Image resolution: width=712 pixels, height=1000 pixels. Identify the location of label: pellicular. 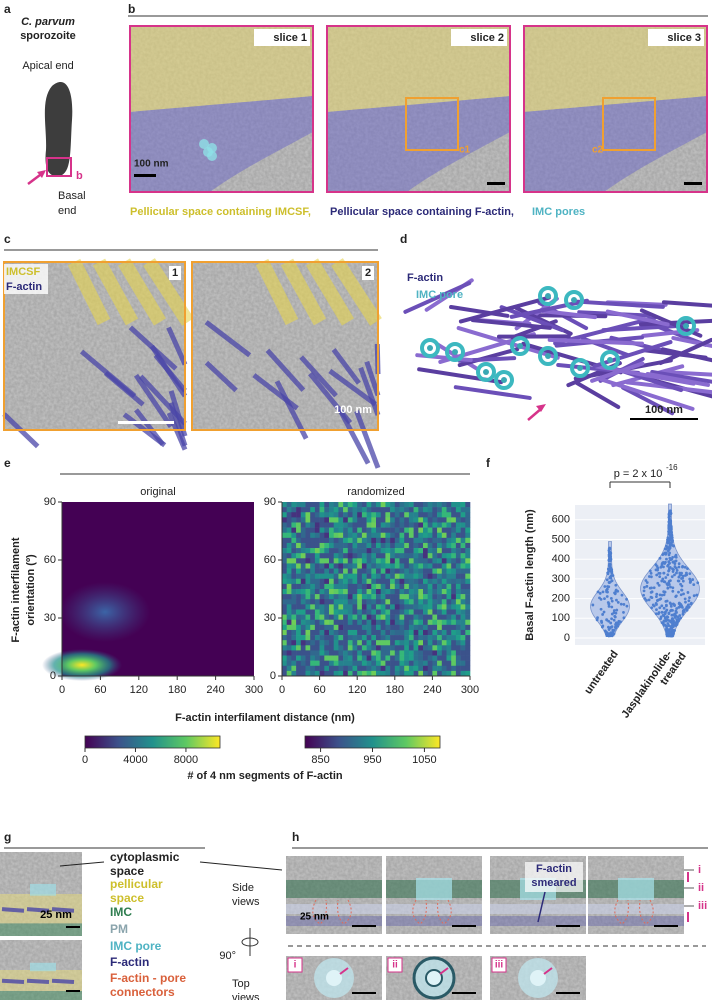
(136, 884).